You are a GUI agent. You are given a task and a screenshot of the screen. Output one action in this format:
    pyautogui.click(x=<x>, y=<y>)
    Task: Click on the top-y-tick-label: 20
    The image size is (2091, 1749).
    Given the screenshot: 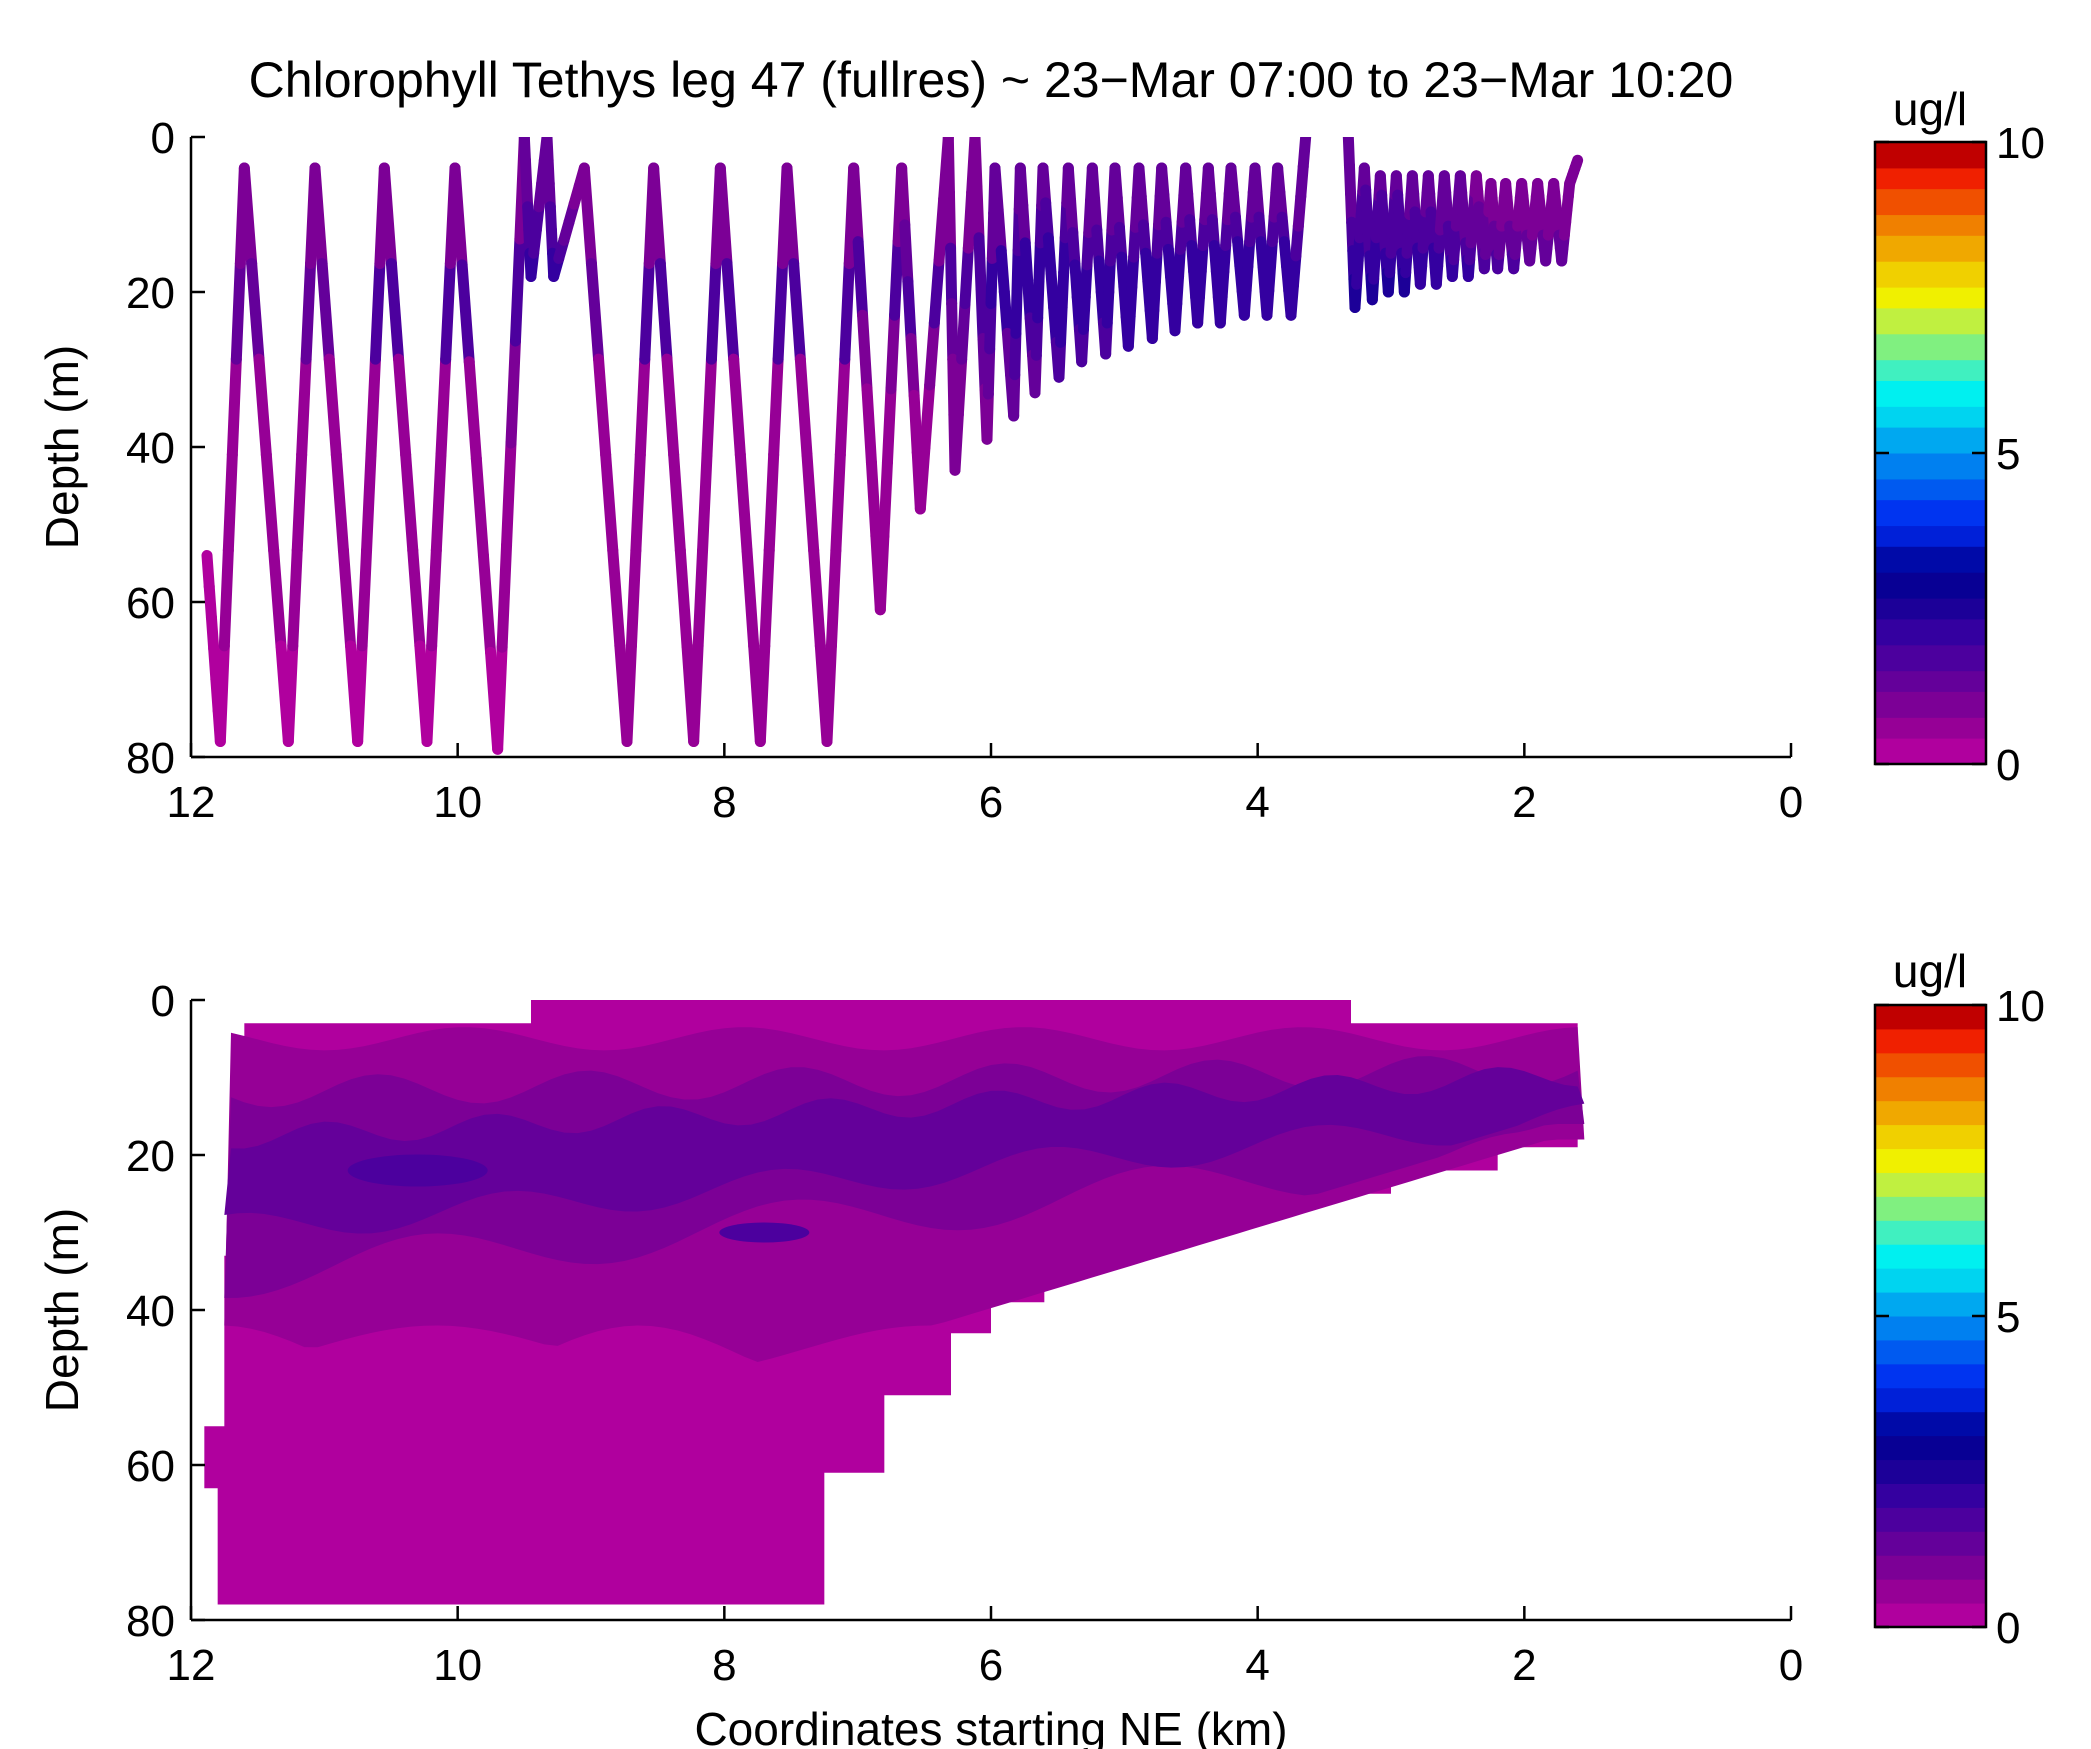 What is the action you would take?
    pyautogui.click(x=150, y=293)
    